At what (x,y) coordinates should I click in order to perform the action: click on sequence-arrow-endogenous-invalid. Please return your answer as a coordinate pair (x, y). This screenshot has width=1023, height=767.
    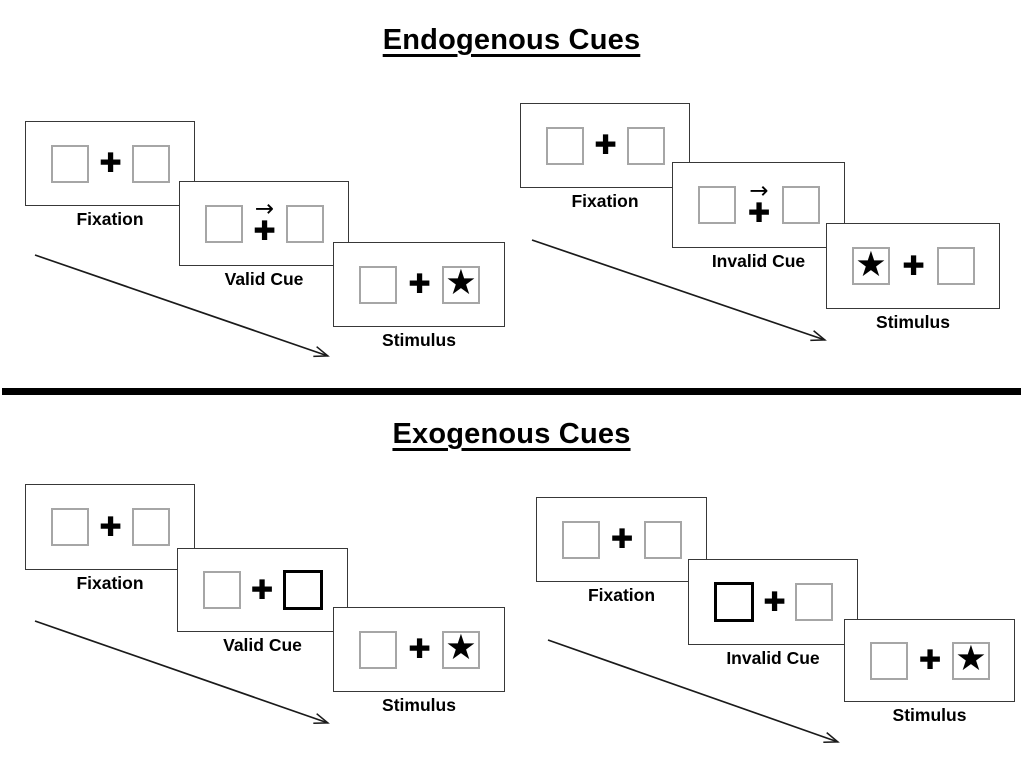
    Looking at the image, I should click on (679, 290).